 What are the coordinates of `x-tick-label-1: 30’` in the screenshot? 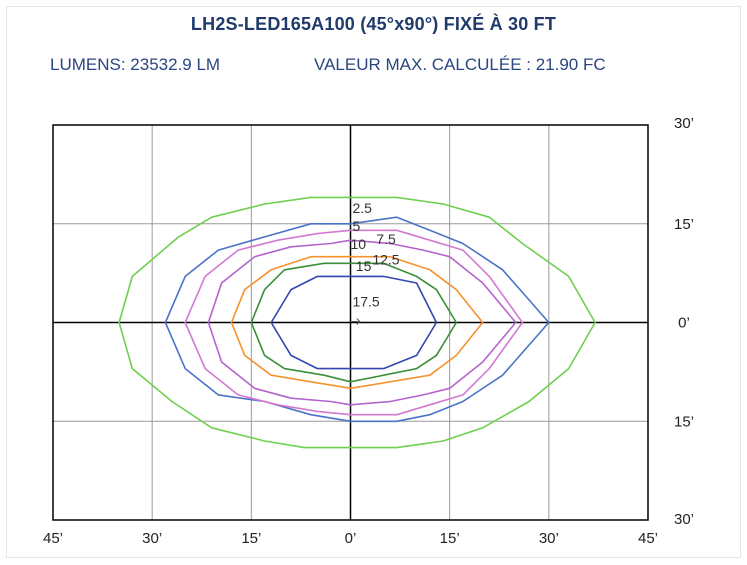 It's located at (152, 538).